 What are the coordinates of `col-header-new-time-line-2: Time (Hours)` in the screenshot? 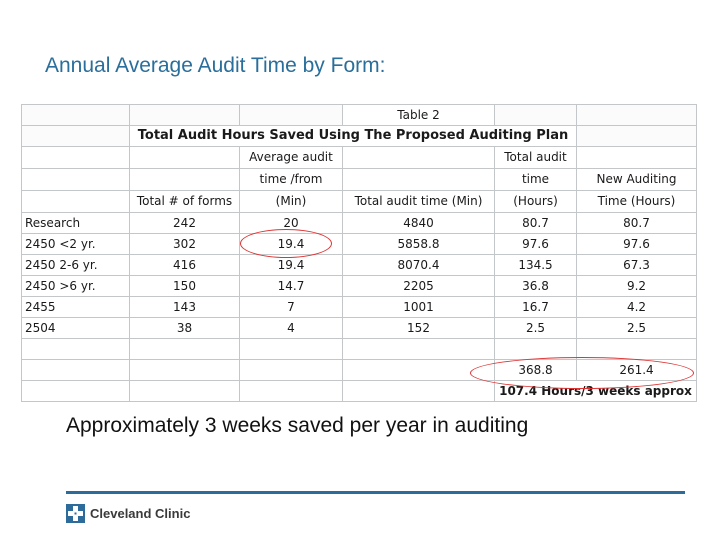 It's located at (636, 201).